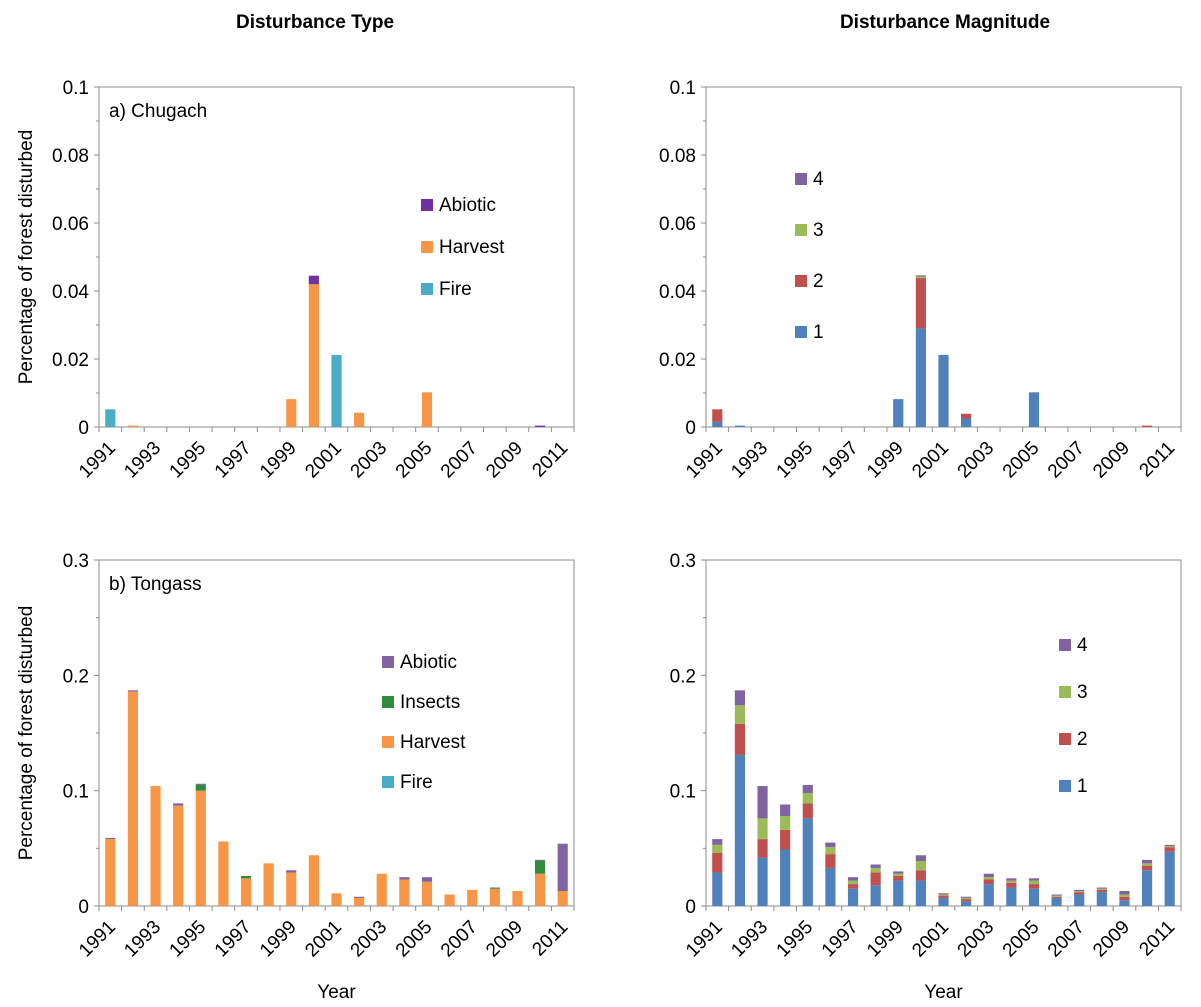 Image resolution: width=1201 pixels, height=1007 pixels. I want to click on x-tick-label: 2005, so click(414, 939).